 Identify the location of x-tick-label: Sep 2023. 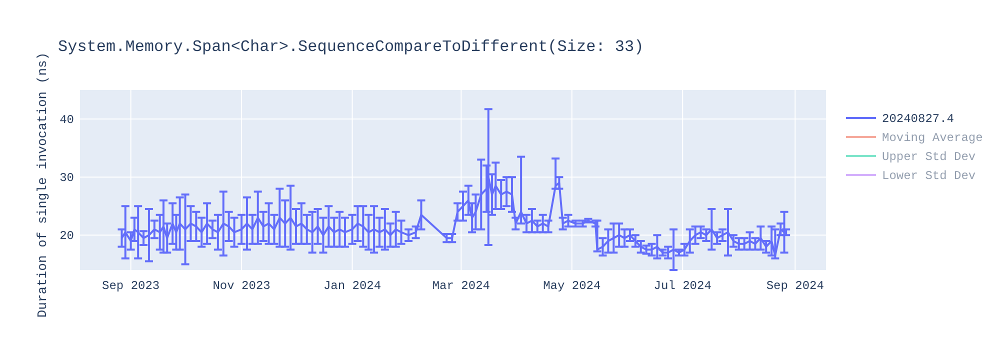
(131, 286).